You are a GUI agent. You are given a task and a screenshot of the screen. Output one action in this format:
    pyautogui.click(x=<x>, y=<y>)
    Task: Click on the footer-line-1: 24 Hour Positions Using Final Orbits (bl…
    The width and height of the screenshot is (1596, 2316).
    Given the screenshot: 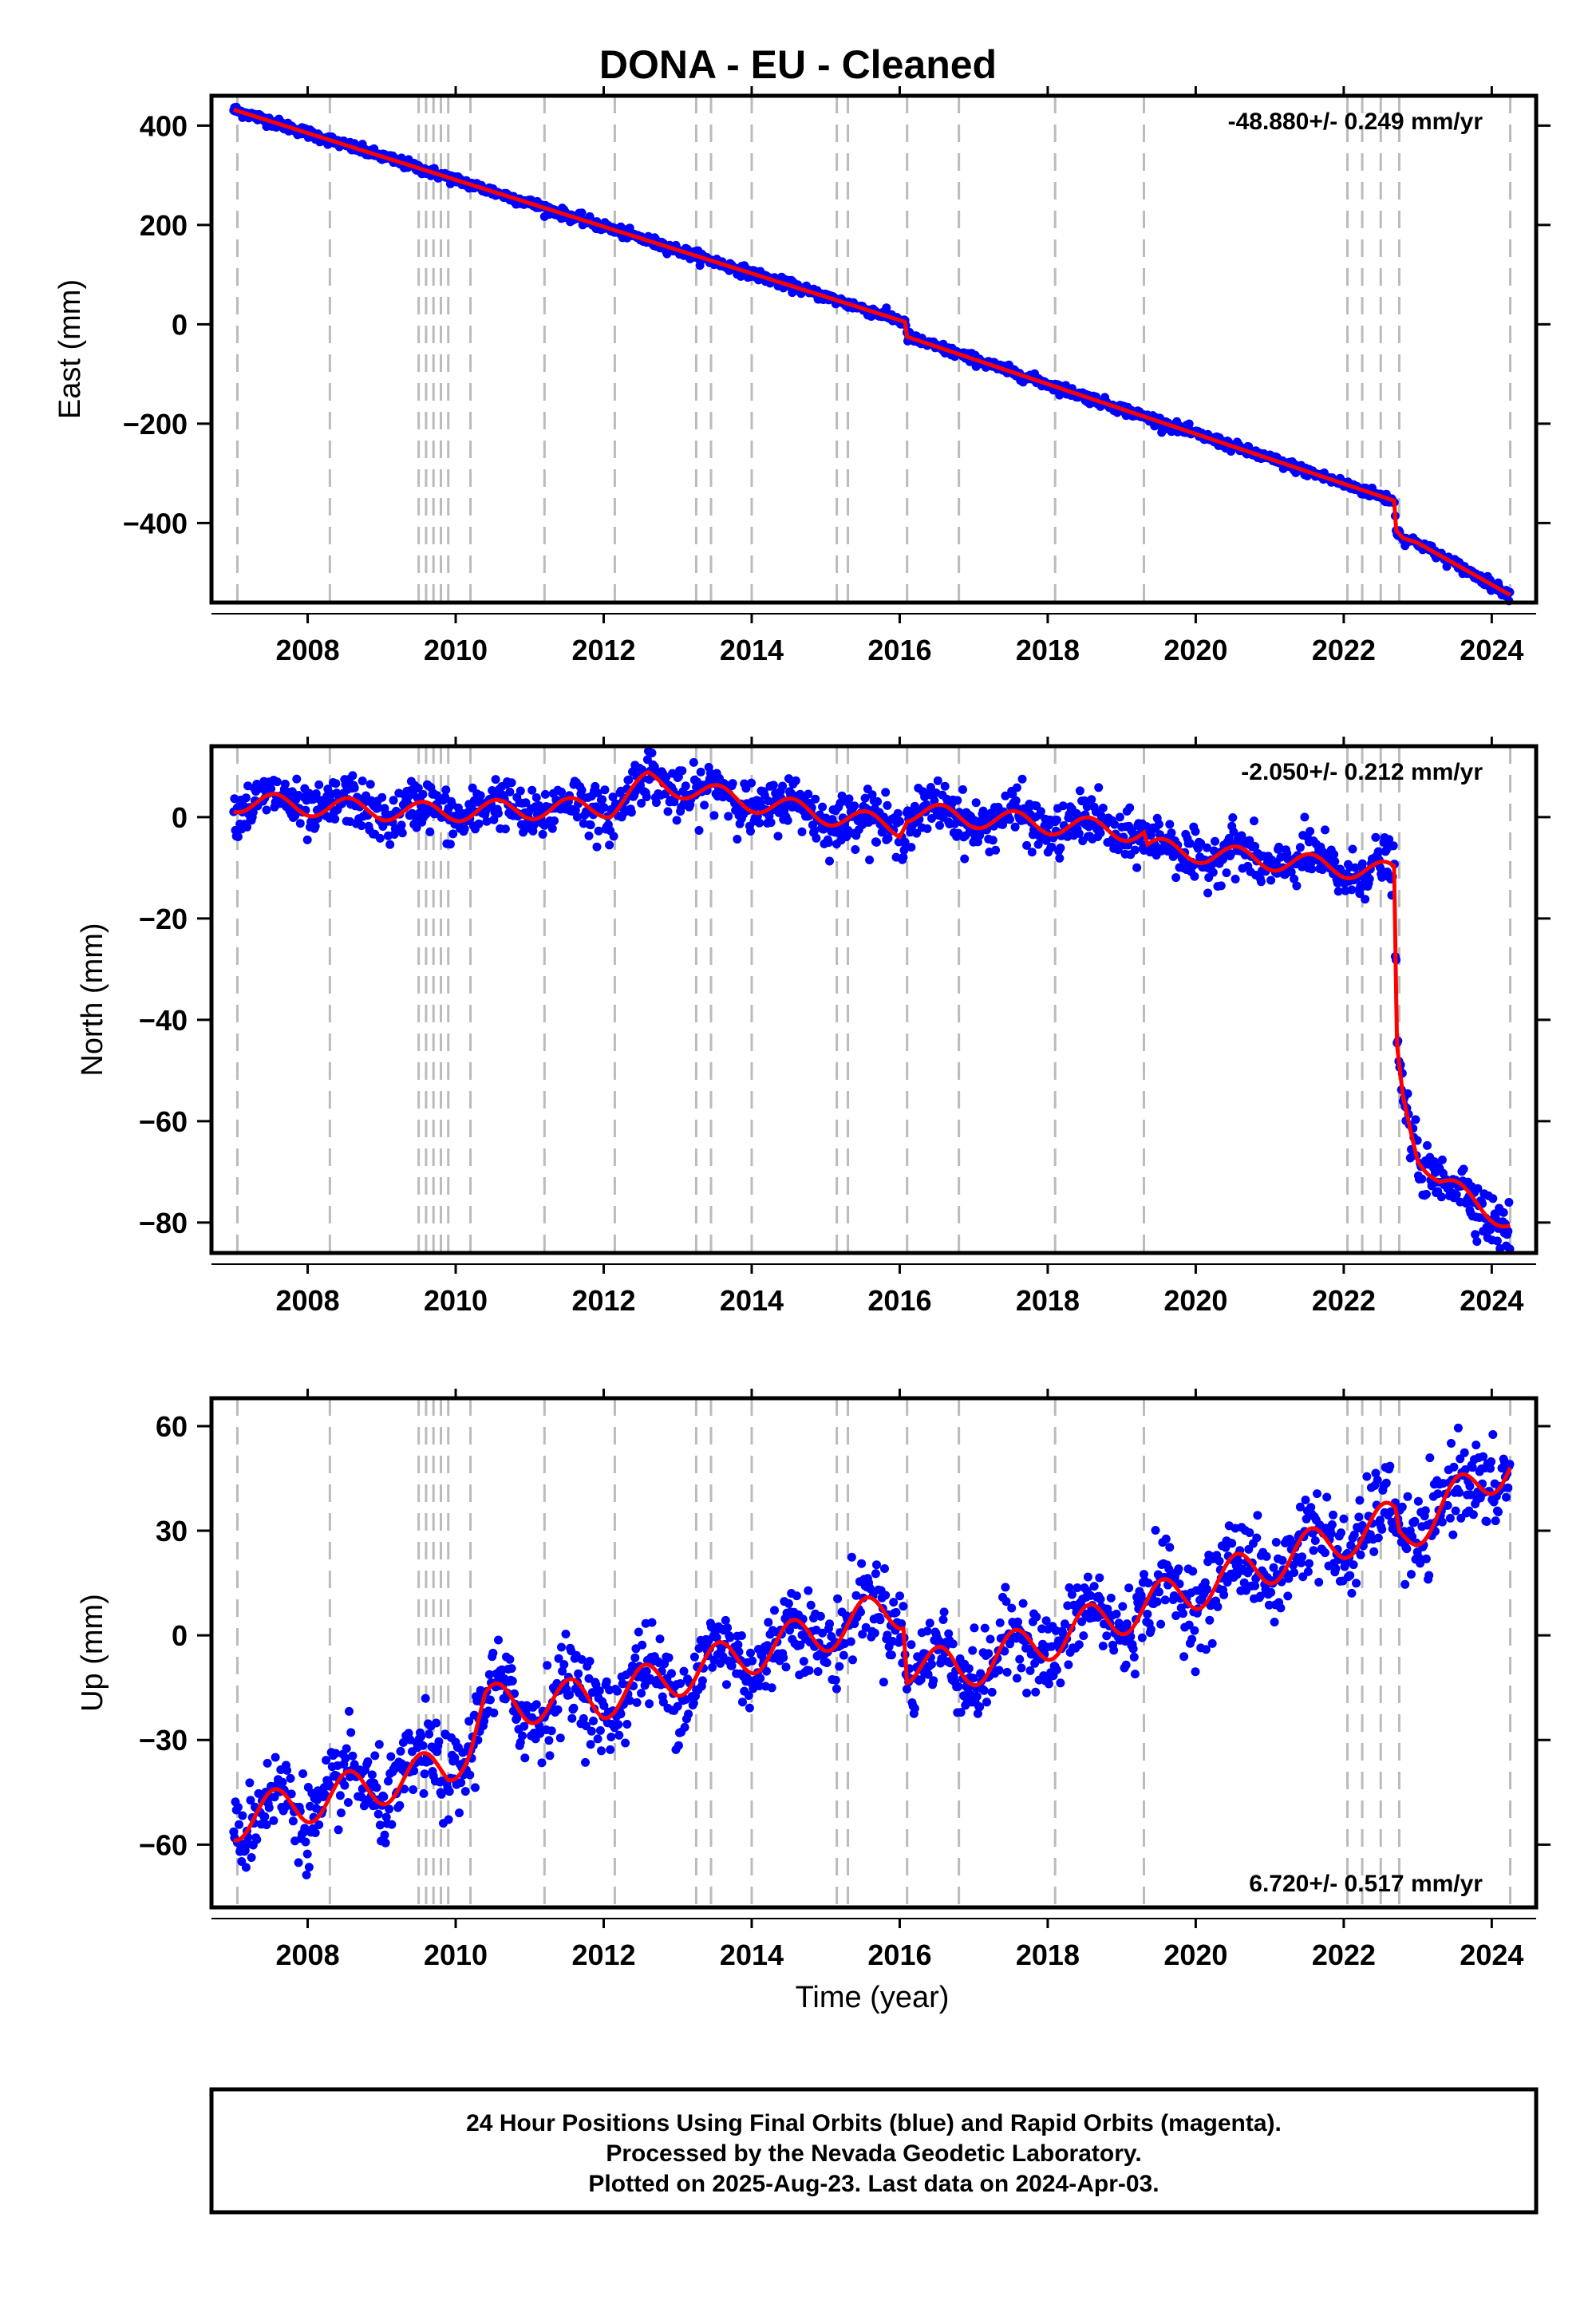 What is the action you would take?
    pyautogui.click(x=874, y=2123)
    